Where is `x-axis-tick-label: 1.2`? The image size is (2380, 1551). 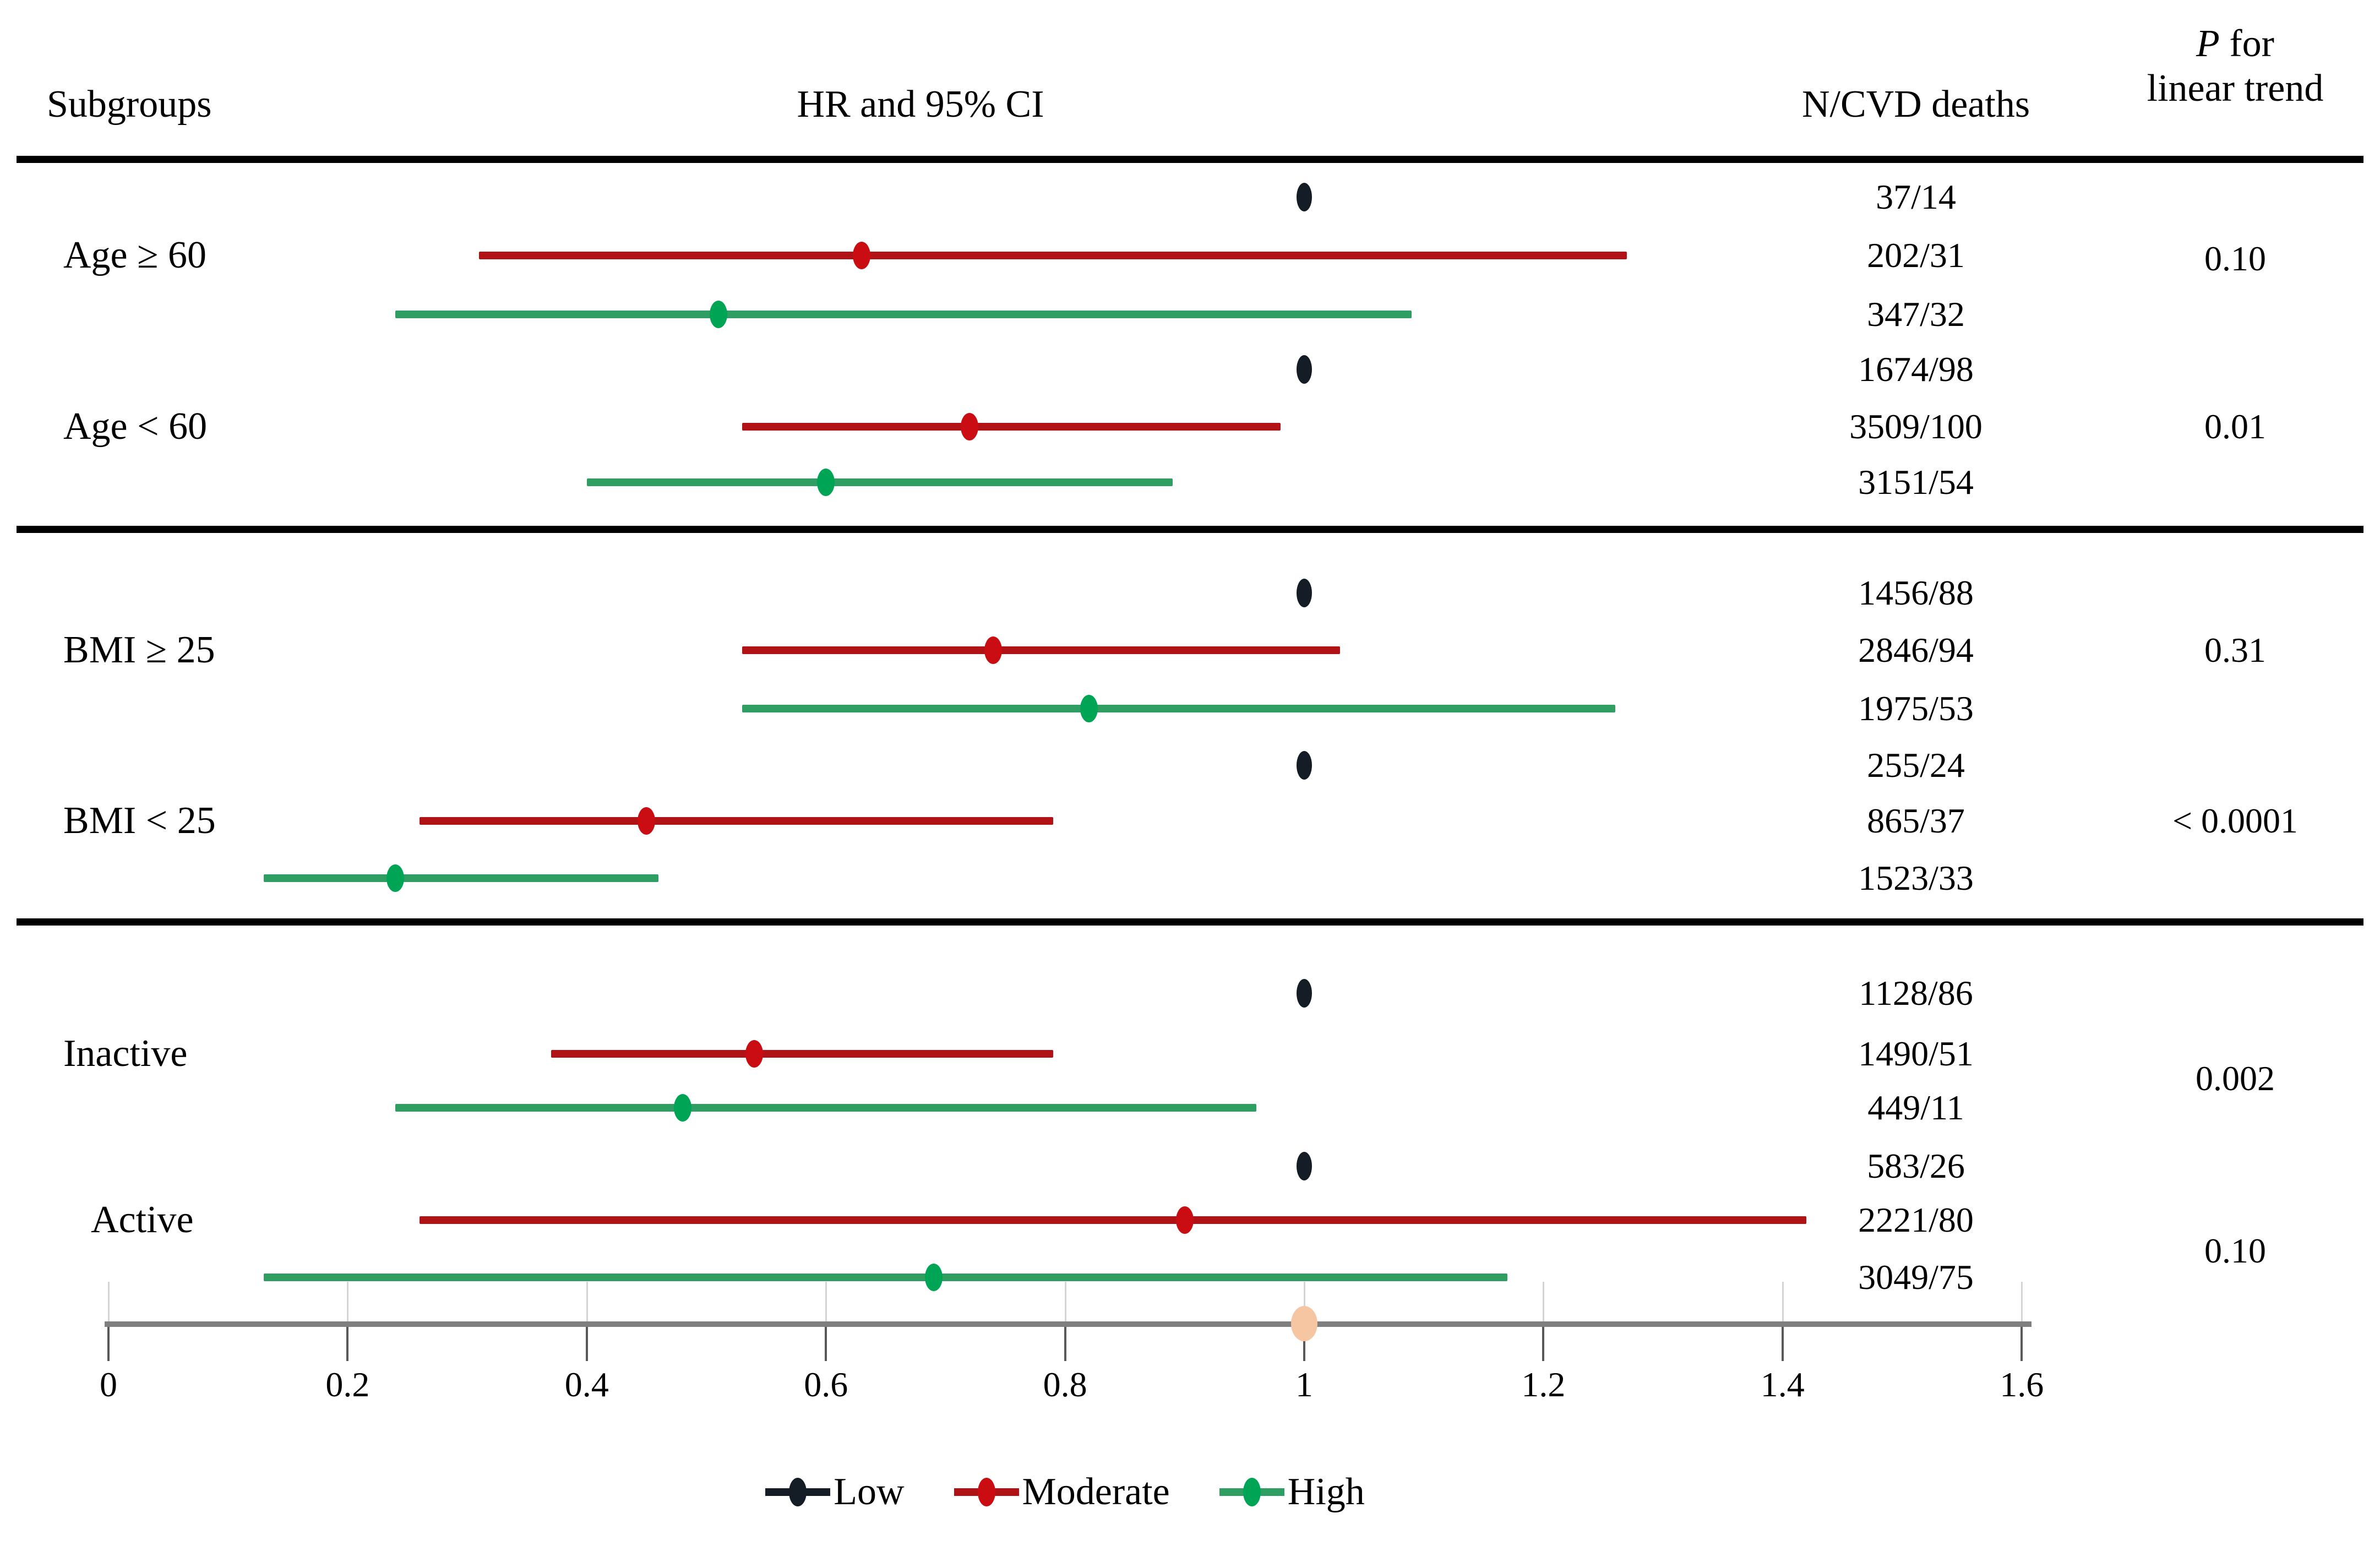
x-axis-tick-label: 1.2 is located at coordinates (1543, 1384).